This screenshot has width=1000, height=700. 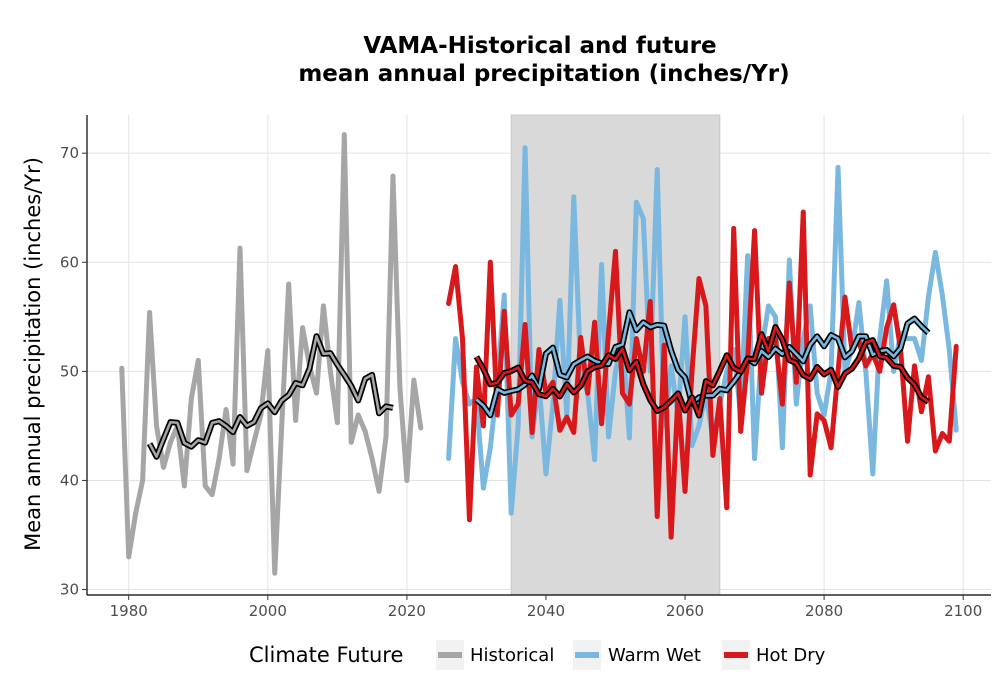 I want to click on x-tick-label: 2020, so click(x=407, y=611).